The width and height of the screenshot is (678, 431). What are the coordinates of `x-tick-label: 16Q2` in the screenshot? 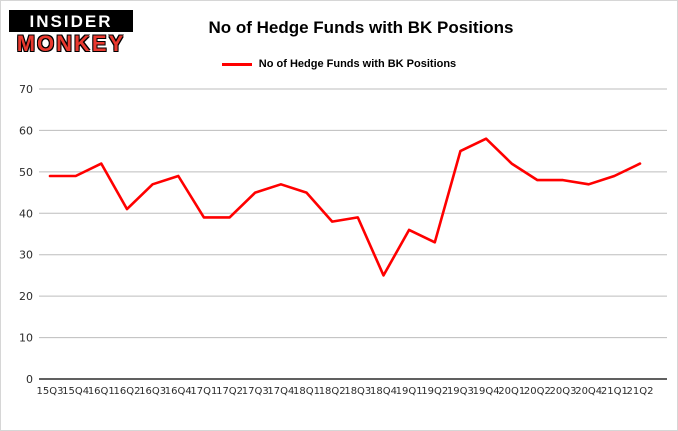 It's located at (126, 391).